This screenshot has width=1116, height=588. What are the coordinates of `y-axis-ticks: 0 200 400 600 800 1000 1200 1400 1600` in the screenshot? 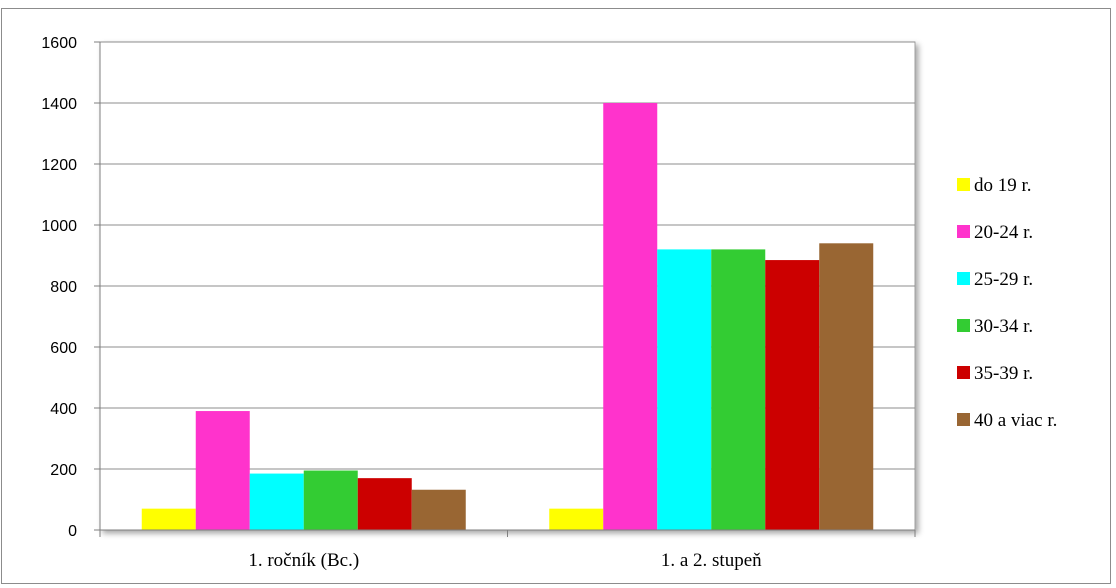 It's located at (70, 287).